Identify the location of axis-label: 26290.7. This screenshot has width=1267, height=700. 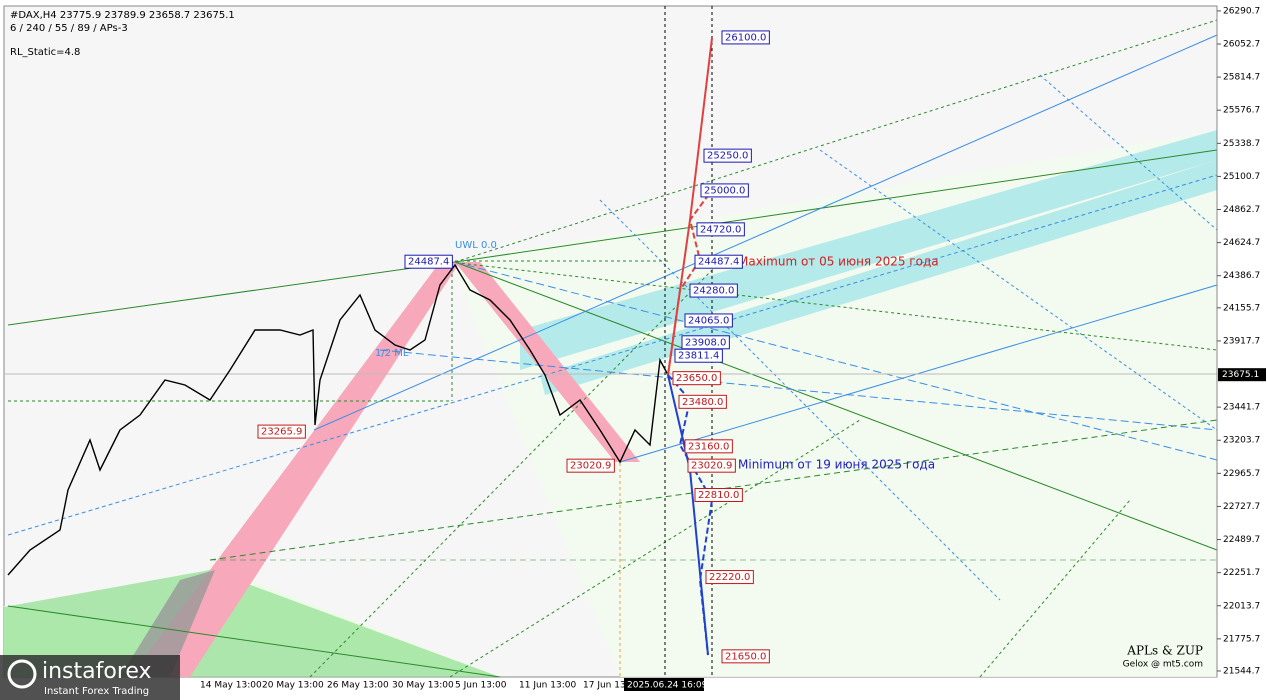
(1241, 11).